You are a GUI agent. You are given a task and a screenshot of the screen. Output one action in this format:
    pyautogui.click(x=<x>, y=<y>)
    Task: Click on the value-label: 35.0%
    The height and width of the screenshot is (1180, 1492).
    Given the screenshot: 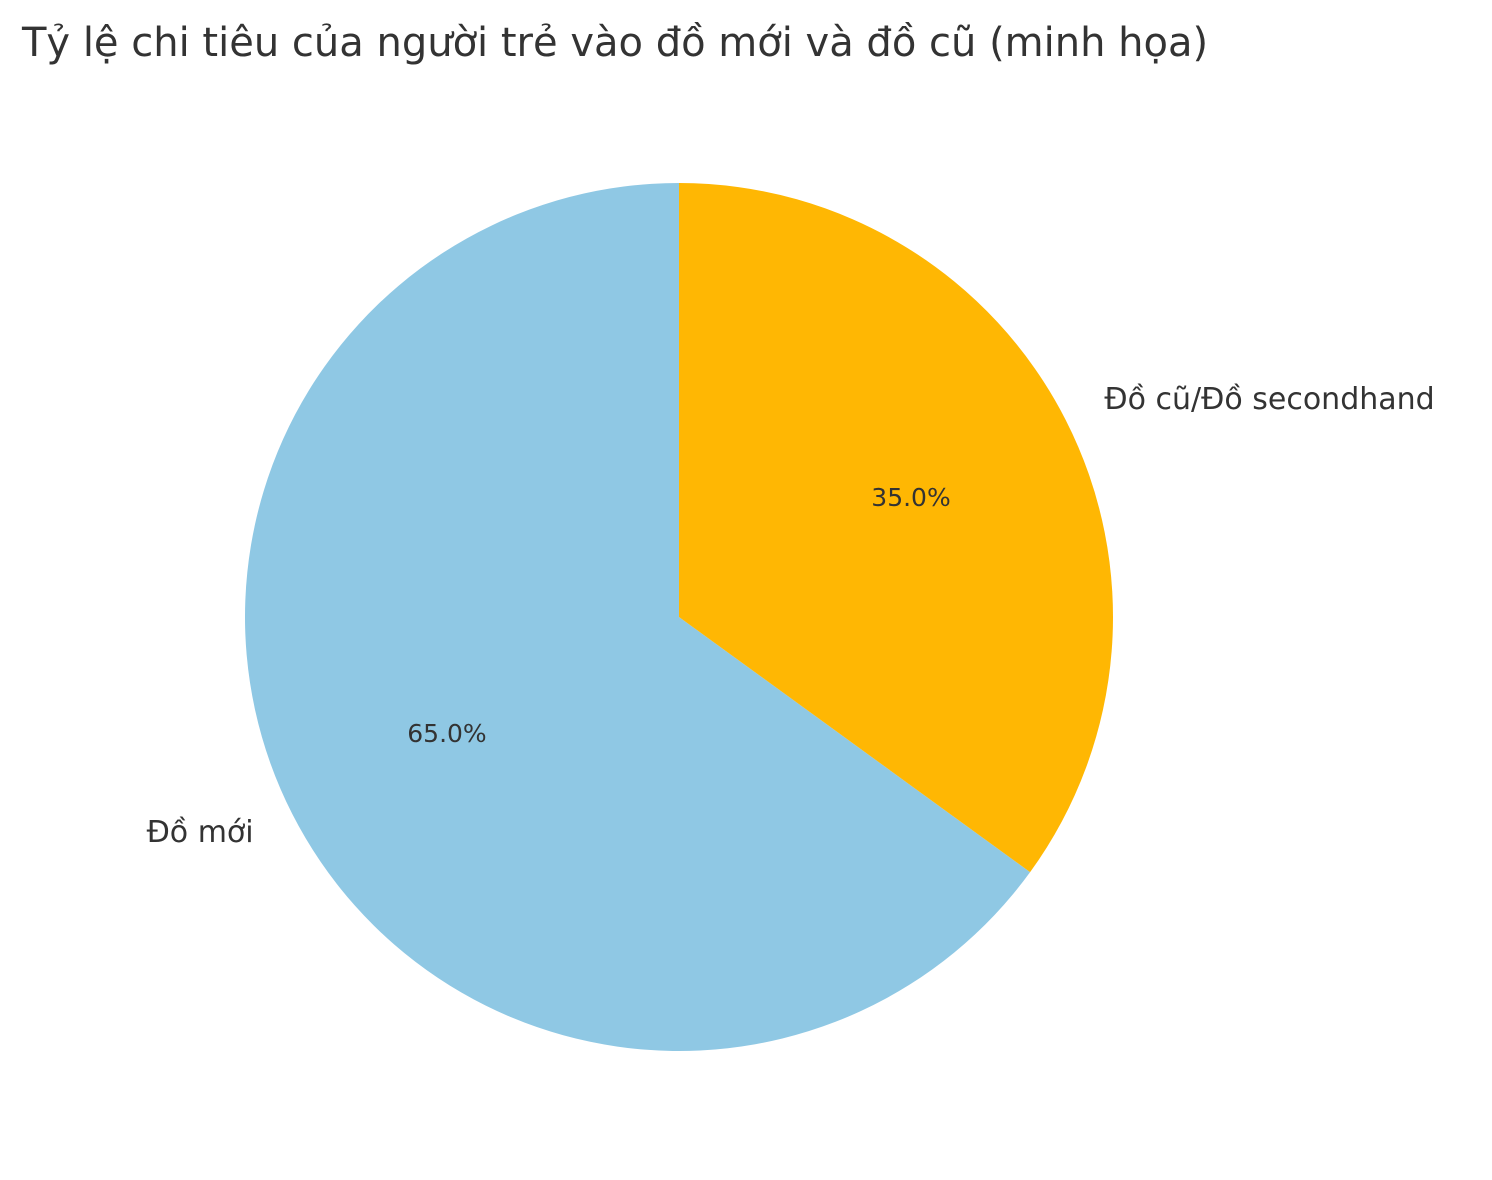 What is the action you would take?
    pyautogui.click(x=910, y=497)
    